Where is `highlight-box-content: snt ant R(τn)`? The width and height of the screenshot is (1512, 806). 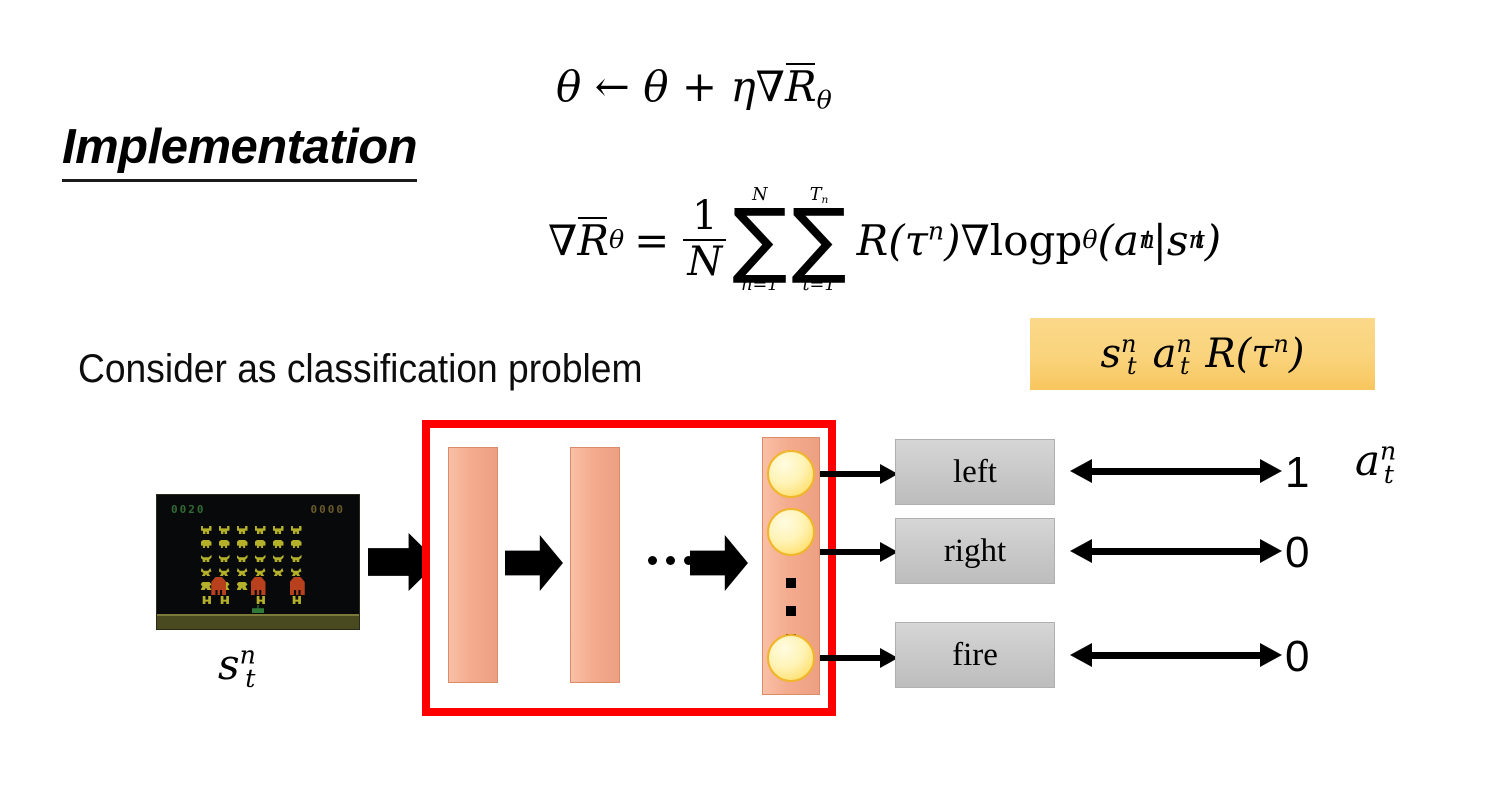
highlight-box-content: snt ant R(τn) is located at coordinates (1202, 355).